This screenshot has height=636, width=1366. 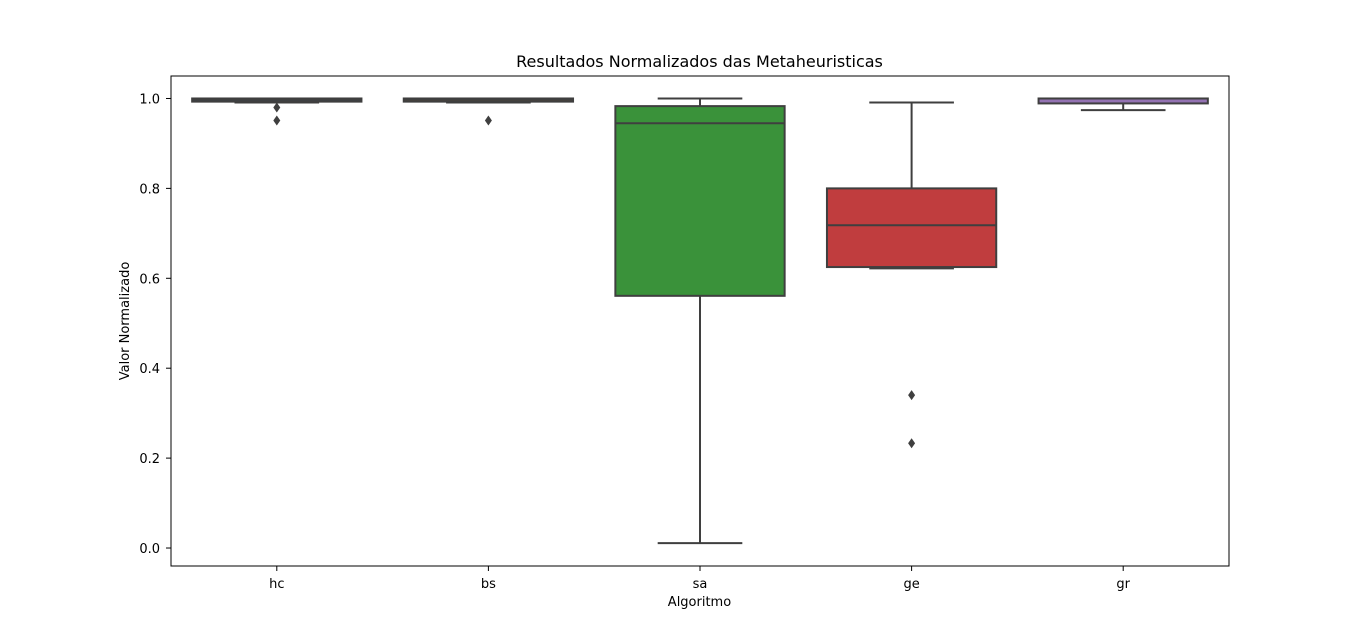 What do you see at coordinates (1123, 104) in the screenshot?
I see `box-group-gr` at bounding box center [1123, 104].